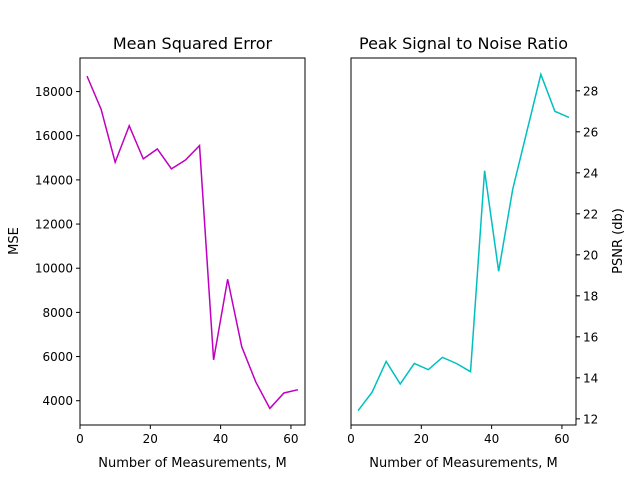 The image size is (640, 480). I want to click on mse-x-axis-label: Number of Measurements, M, so click(192, 463).